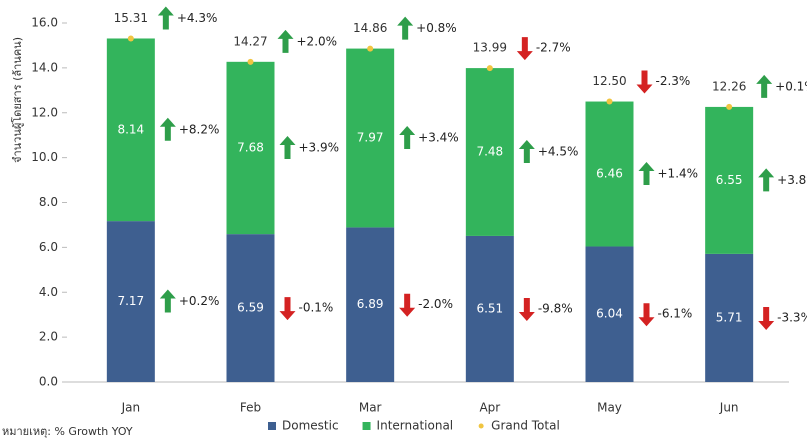 The height and width of the screenshot is (442, 807). Describe the element at coordinates (131, 18) in the screenshot. I see `total-label: 15.31` at that location.